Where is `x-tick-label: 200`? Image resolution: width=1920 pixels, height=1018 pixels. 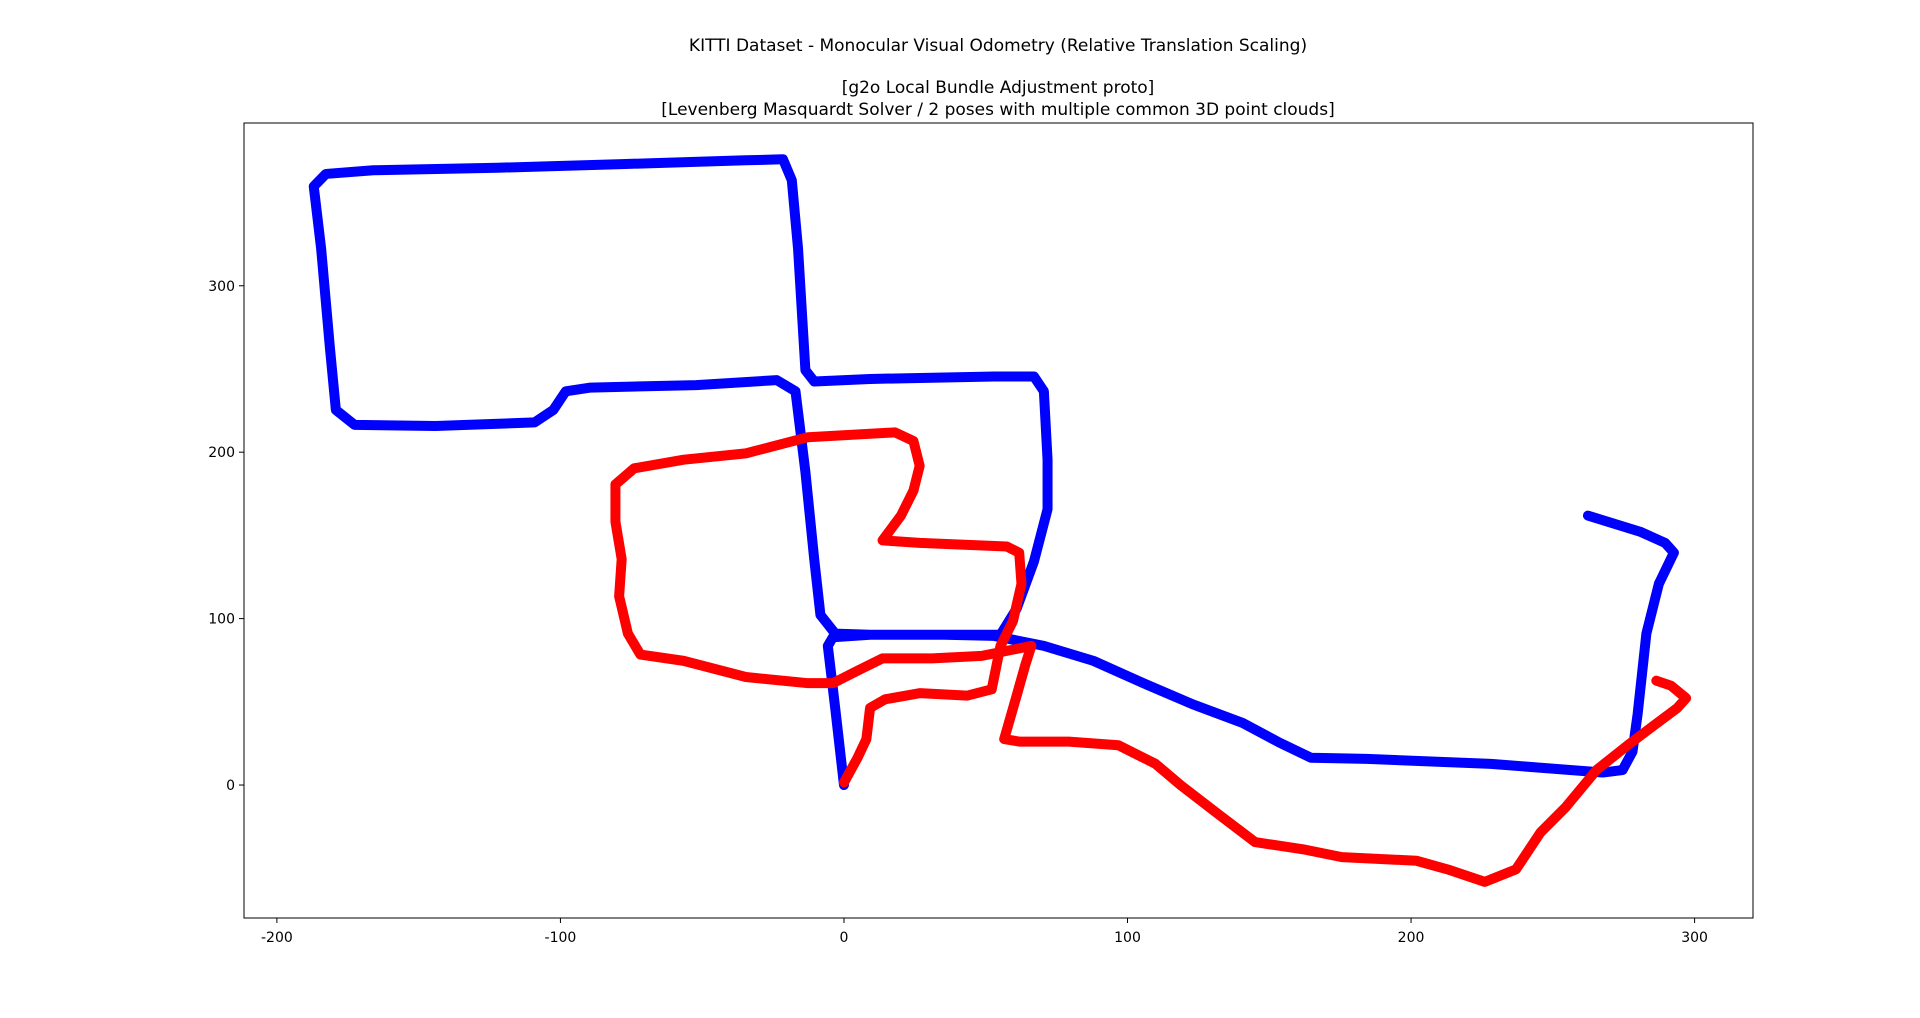 x-tick-label: 200 is located at coordinates (1411, 938).